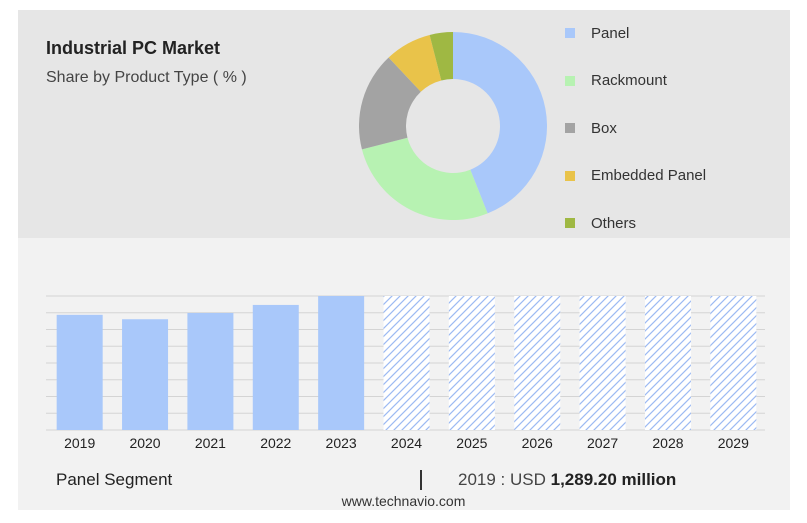  What do you see at coordinates (146, 77) in the screenshot?
I see `chart-subtitle: Share by Product Type ( % )` at bounding box center [146, 77].